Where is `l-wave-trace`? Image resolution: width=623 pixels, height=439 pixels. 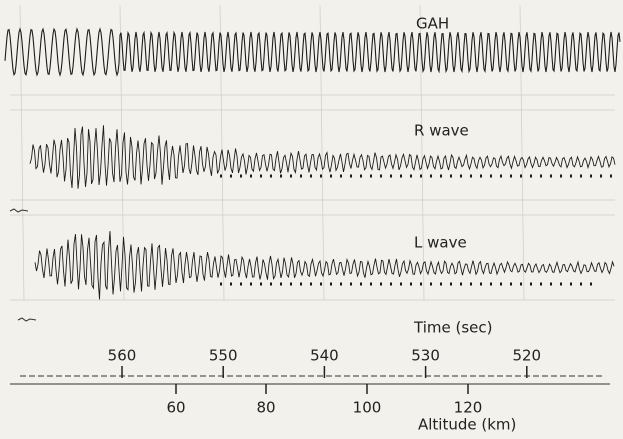
l-wave-trace is located at coordinates (324, 265).